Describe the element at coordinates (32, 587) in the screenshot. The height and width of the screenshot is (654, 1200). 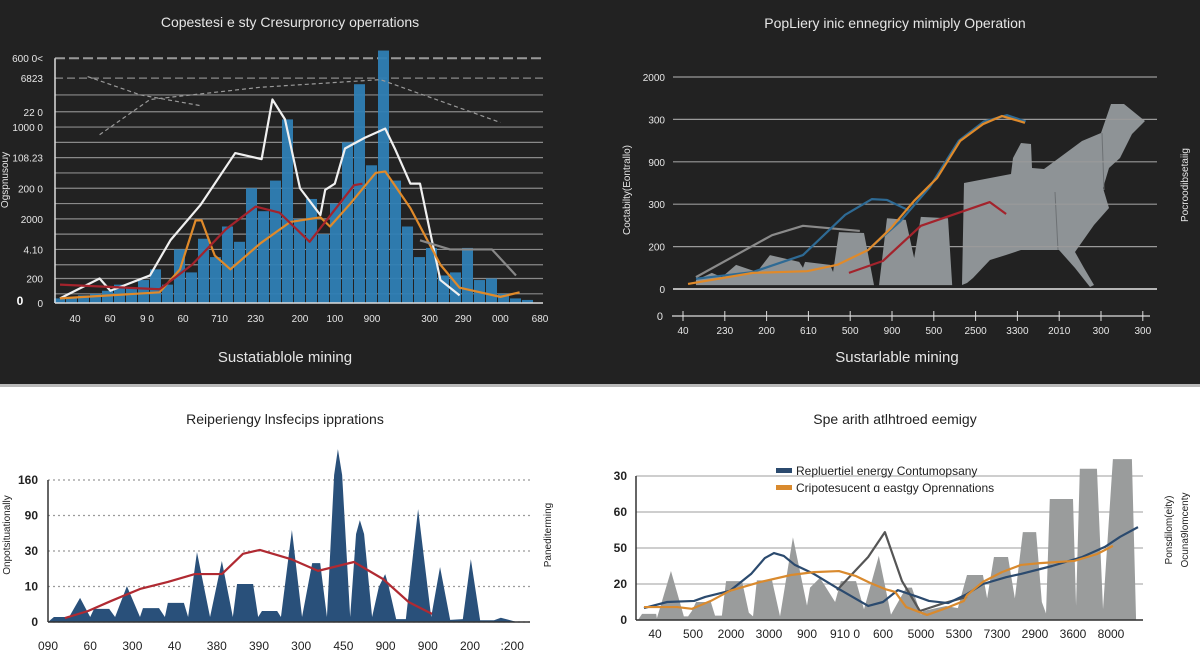
I see `y-tick-label: 10` at that location.